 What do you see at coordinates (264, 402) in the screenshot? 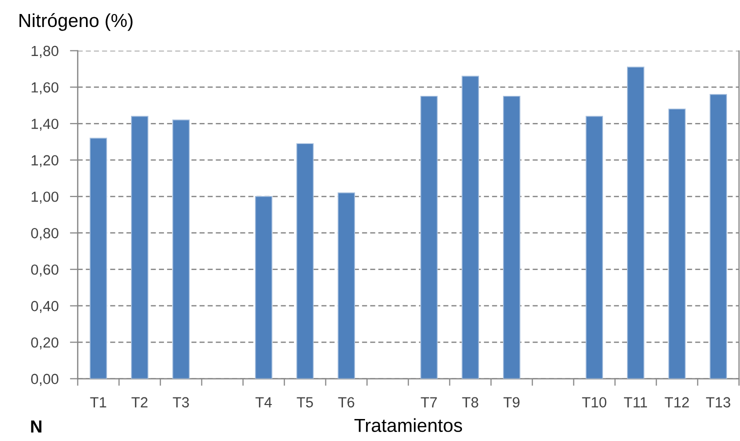
I see `x-tick-label: T4` at bounding box center [264, 402].